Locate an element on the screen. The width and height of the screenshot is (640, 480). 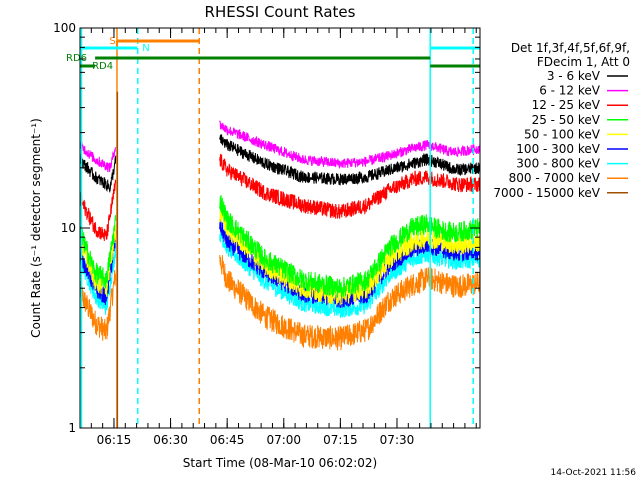
legend-entry-4: 50 - 100 keV is located at coordinates (562, 134).